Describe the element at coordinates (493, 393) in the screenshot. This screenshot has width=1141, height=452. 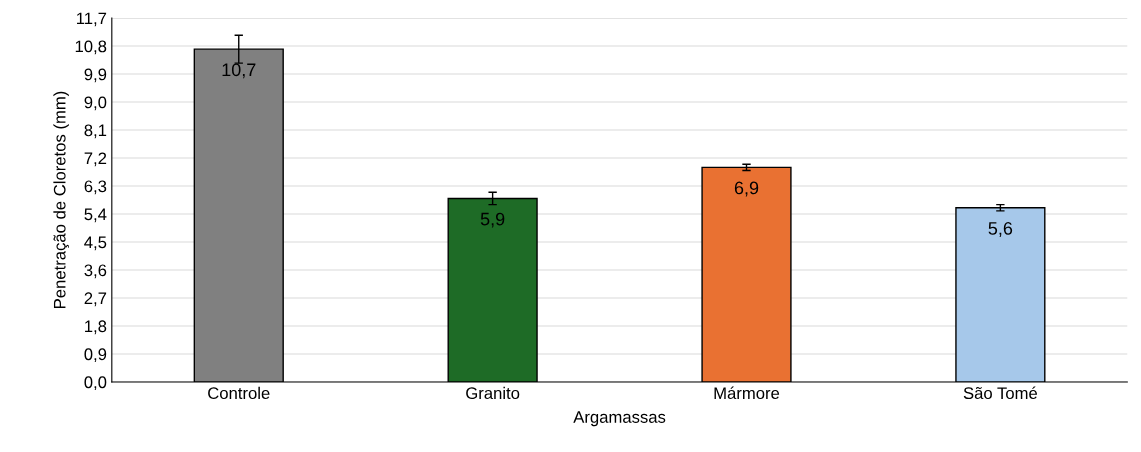
I see `x-tick-label: Granito` at that location.